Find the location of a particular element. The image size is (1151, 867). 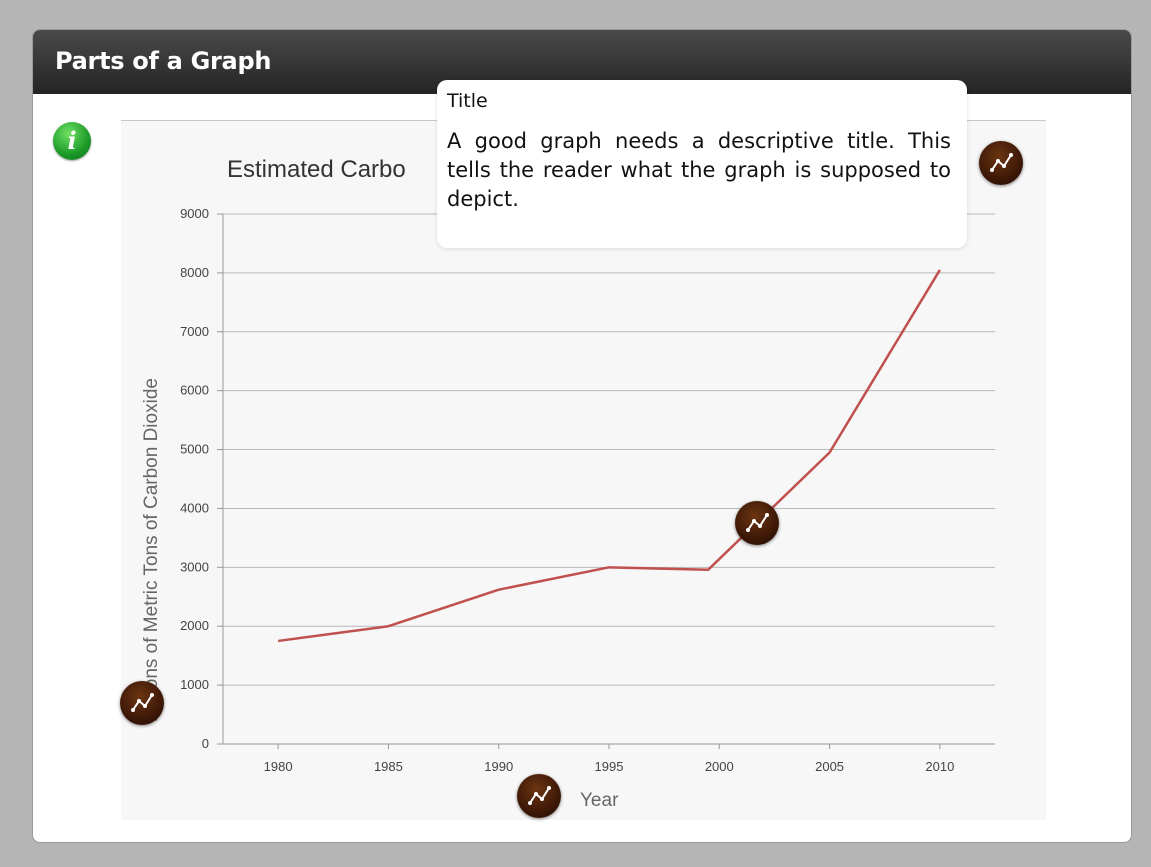

info-button: i is located at coordinates (72, 141).